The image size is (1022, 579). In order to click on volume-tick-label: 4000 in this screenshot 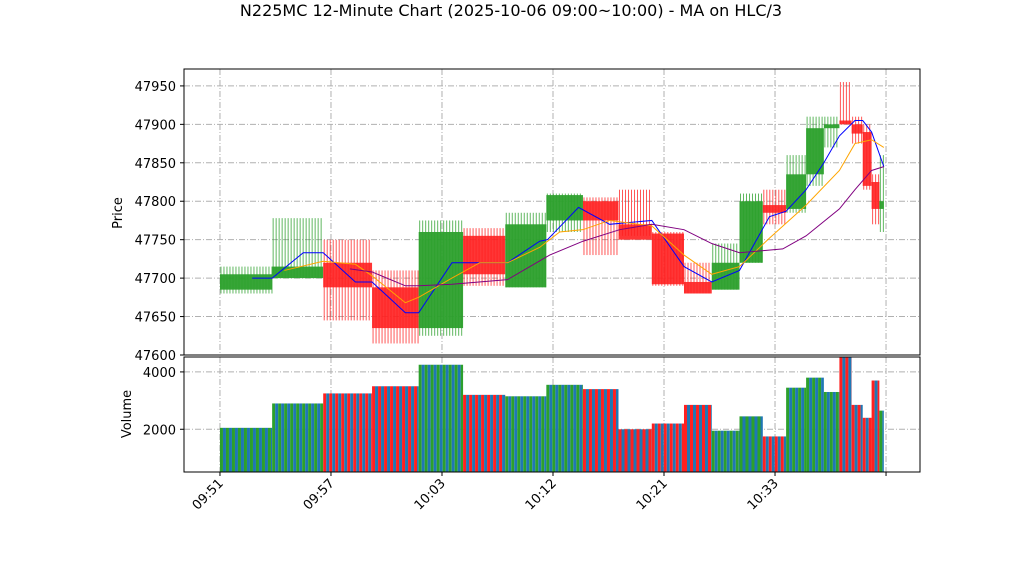, I will do `click(159, 373)`.